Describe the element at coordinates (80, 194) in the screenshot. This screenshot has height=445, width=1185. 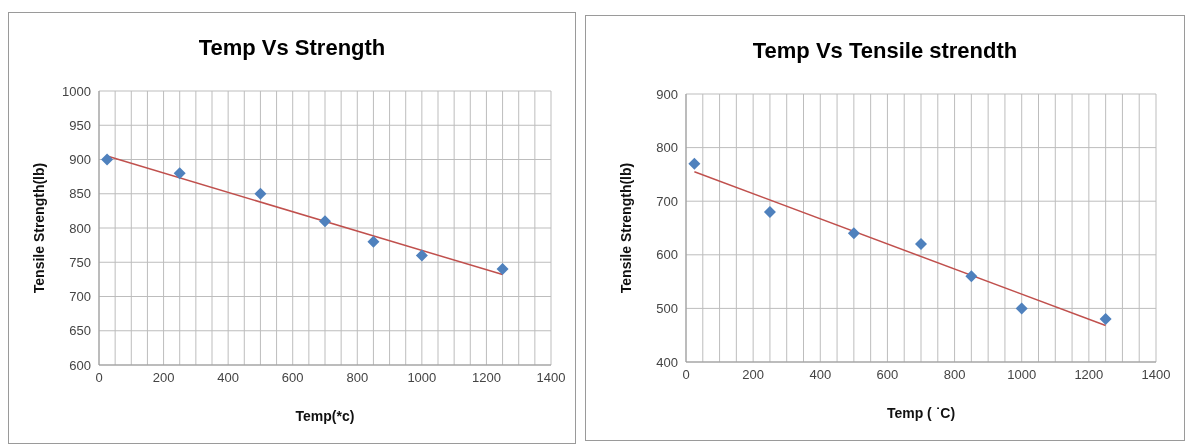
I see `y-tick-label: 850` at that location.